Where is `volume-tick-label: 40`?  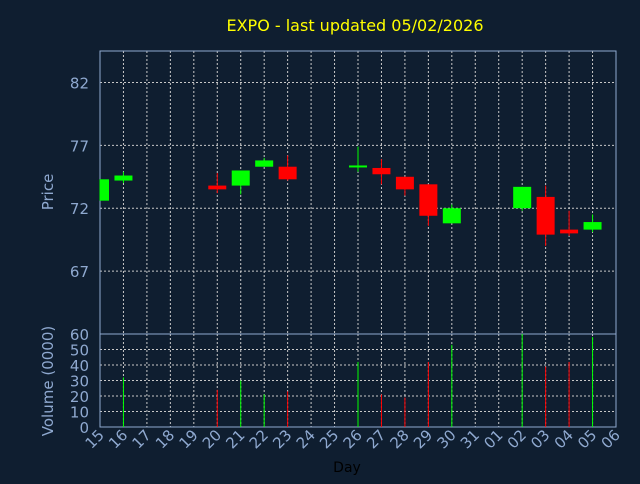 volume-tick-label: 40 is located at coordinates (79, 366).